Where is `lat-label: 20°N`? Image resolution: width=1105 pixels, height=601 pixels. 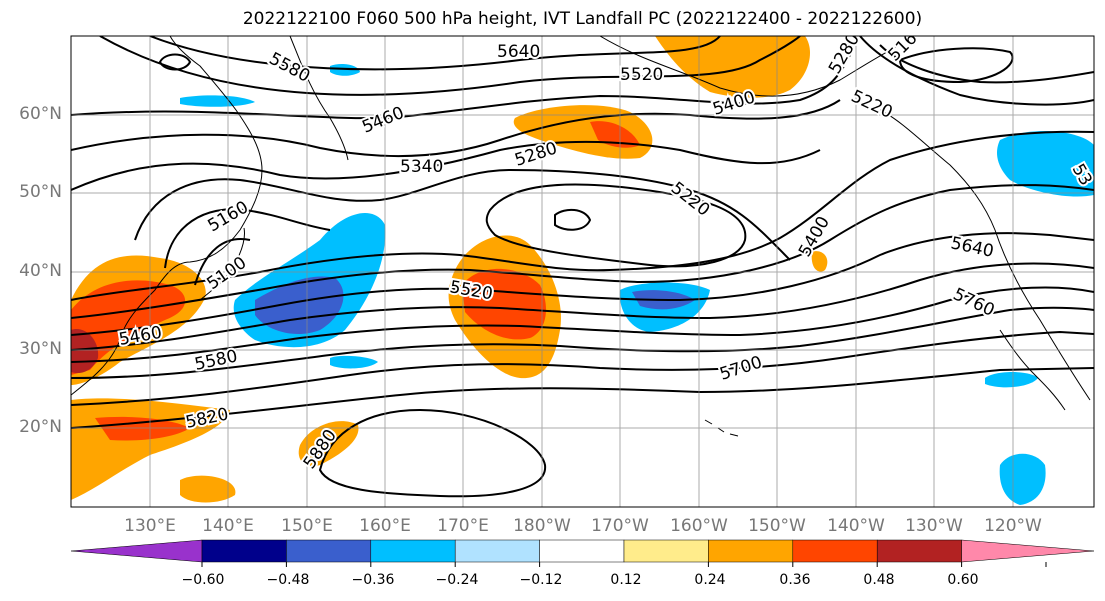
lat-label: 20°N is located at coordinates (40, 427).